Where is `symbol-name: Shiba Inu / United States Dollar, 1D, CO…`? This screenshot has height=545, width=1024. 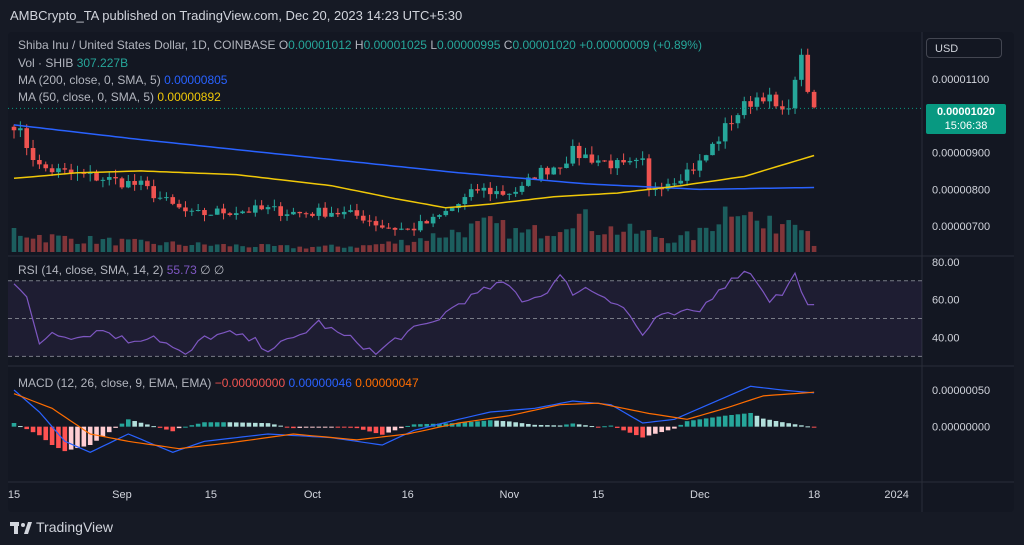 symbol-name: Shiba Inu / United States Dollar, 1D, CO… is located at coordinates (147, 45).